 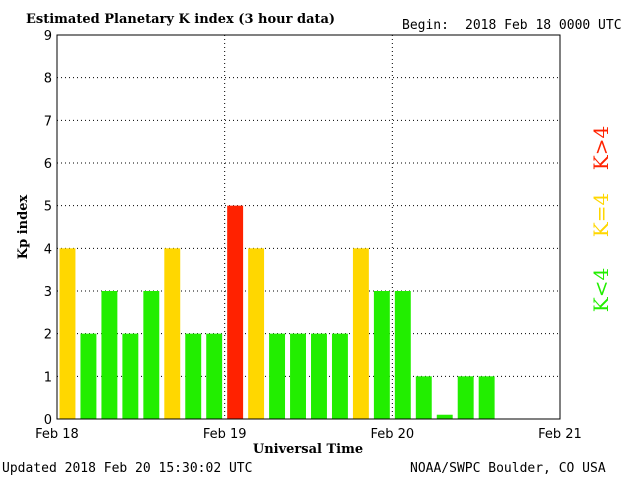 What do you see at coordinates (48, 228) in the screenshot?
I see `y-tick-labels: 0 1 2 3 4 5 6 7 8 9` at bounding box center [48, 228].